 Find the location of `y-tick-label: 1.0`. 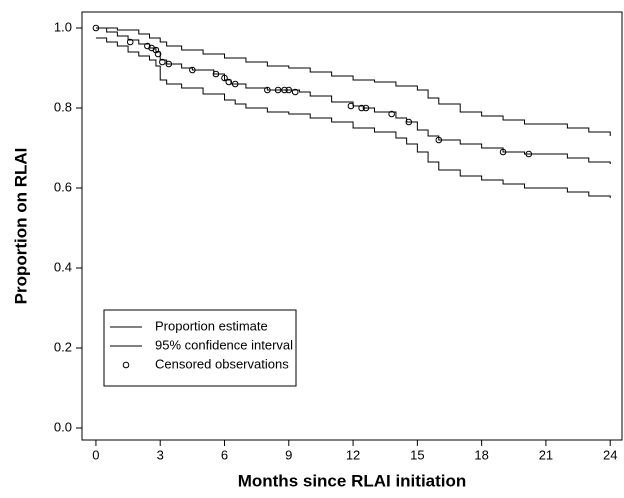

y-tick-label: 1.0 is located at coordinates (63, 26).